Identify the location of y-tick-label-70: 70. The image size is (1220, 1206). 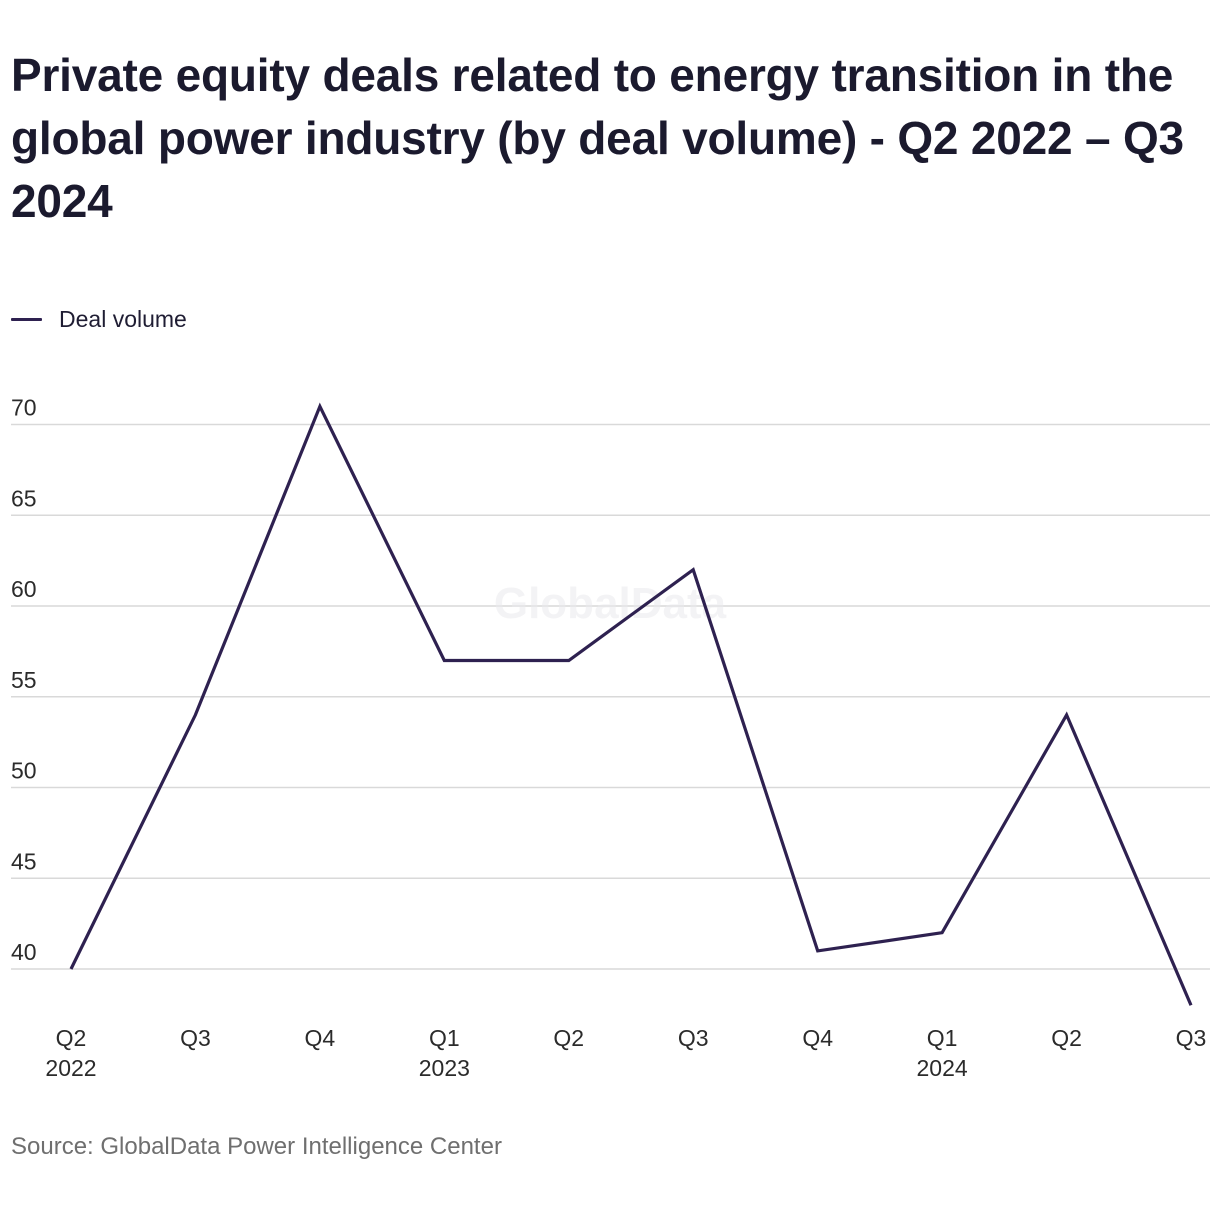
(24, 408).